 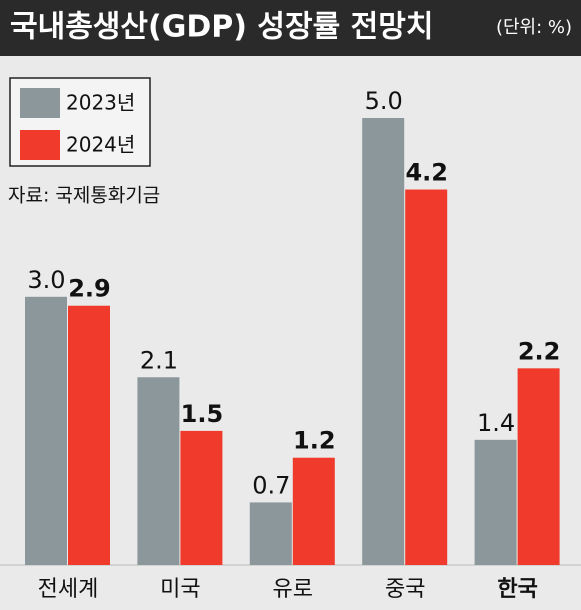 I want to click on value-label: 1.2, so click(x=314, y=441).